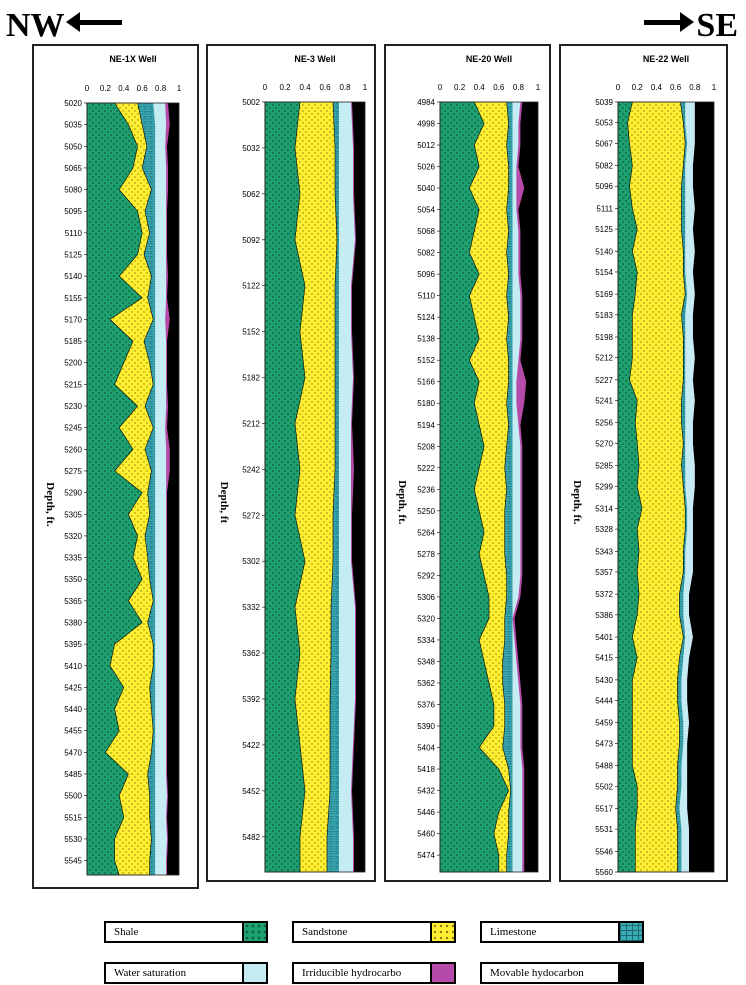 The width and height of the screenshot is (746, 985). What do you see at coordinates (73, 406) in the screenshot?
I see `y-tick-label: 5230` at bounding box center [73, 406].